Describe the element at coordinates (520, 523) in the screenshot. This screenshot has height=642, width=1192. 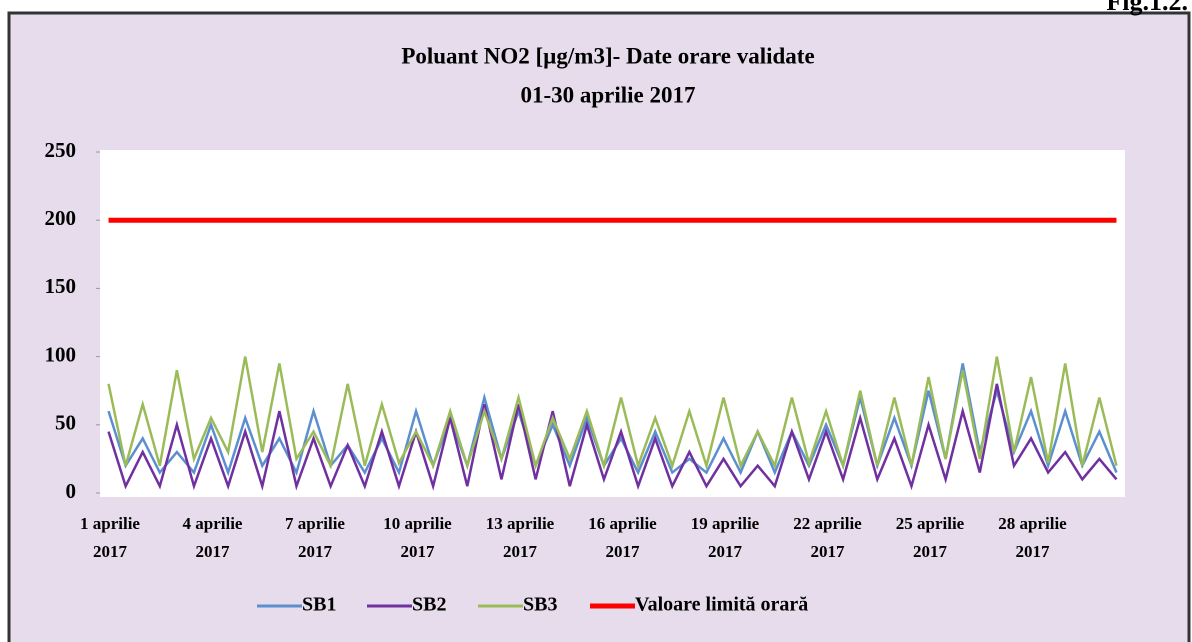
I see `x-tick-label-line: 13 aprilie` at that location.